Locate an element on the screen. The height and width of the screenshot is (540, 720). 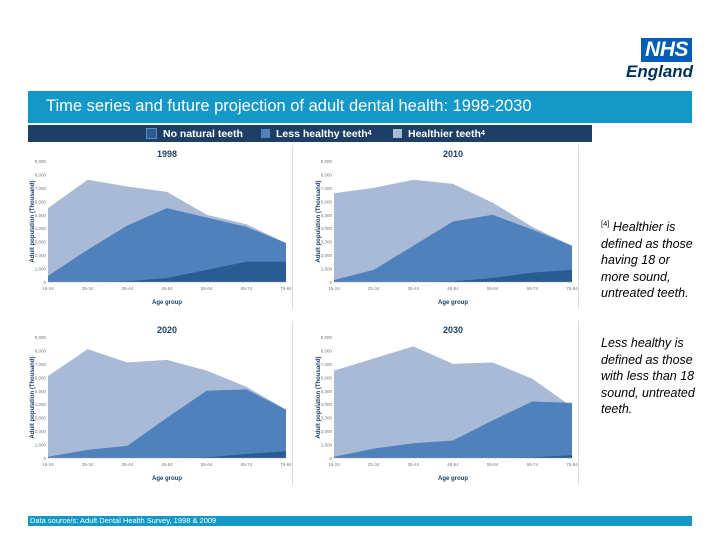
legend-swatch-less-healthy-teeth is located at coordinates (265, 133).